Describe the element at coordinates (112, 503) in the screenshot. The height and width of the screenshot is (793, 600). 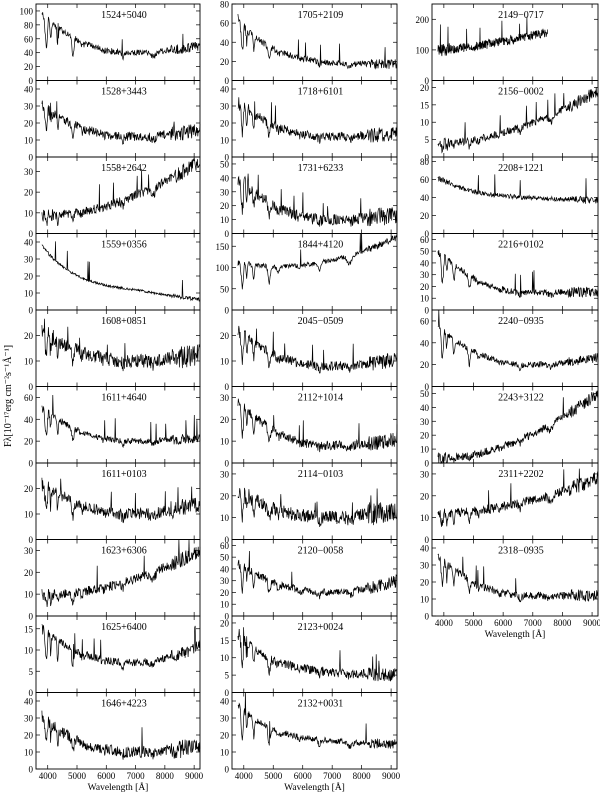
I see `spectrum-panel: 0 10 20 1611+0103` at that location.